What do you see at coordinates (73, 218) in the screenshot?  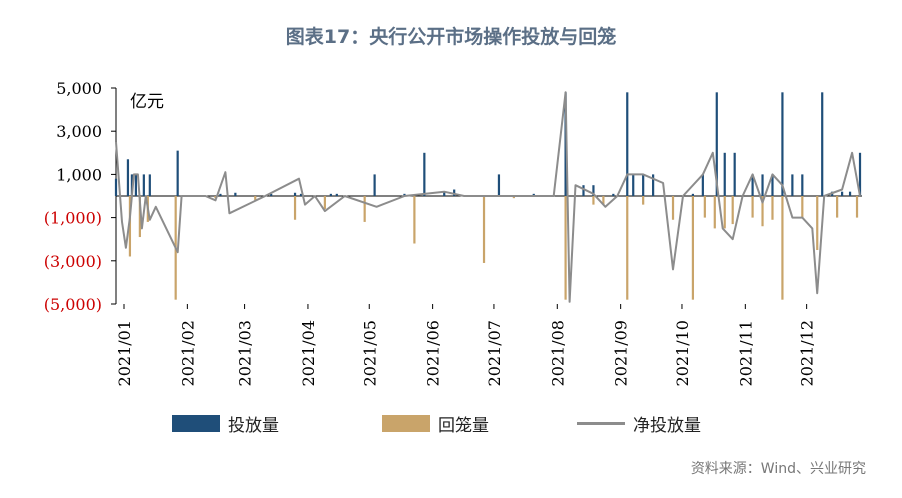 I see `y-tick-label: (1,000)` at bounding box center [73, 218].